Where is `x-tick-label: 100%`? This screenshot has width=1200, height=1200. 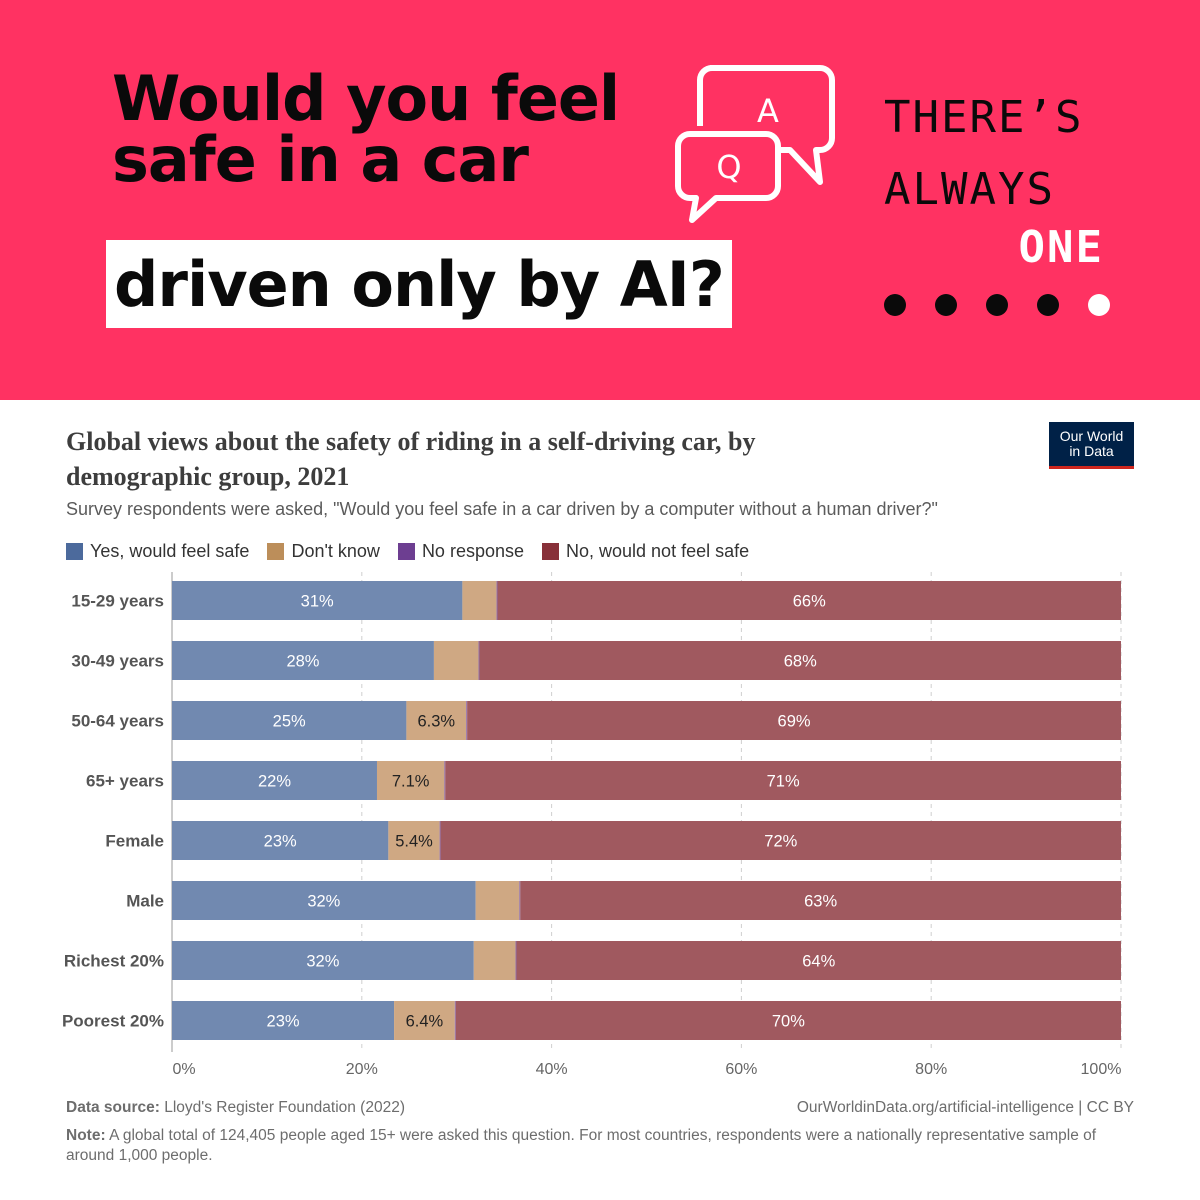
x-tick-label: 100% is located at coordinates (1101, 1069).